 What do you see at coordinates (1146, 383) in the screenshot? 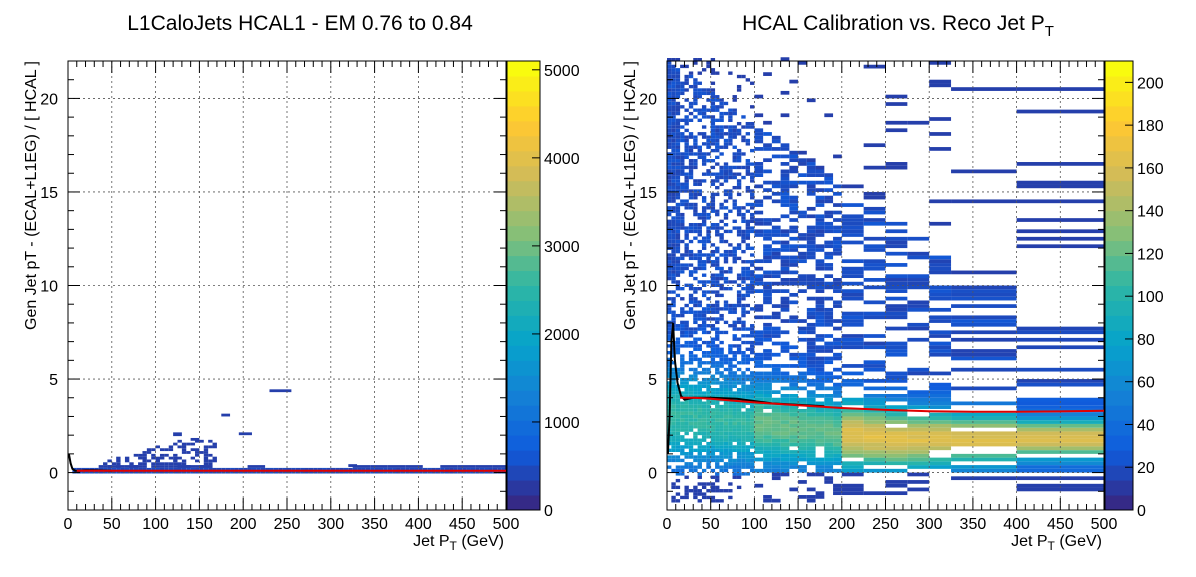
I see `z-tick-label: 60` at bounding box center [1146, 383].